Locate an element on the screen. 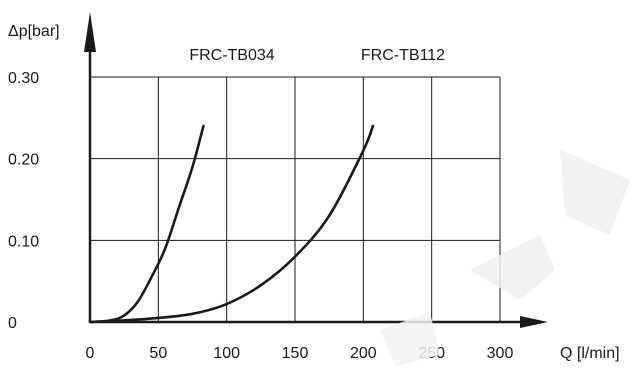 The height and width of the screenshot is (368, 634). x-tick-label: 200 is located at coordinates (363, 353).